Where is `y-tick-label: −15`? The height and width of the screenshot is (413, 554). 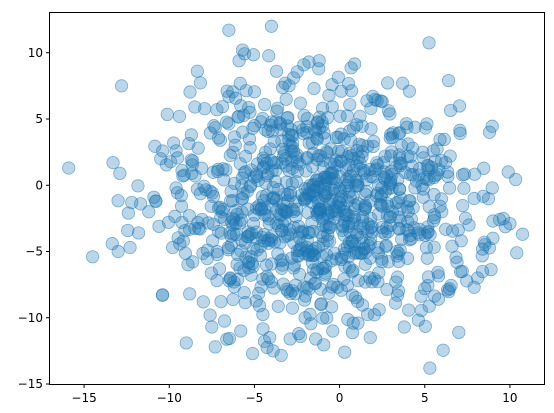
y-tick-label: −15 is located at coordinates (30, 384).